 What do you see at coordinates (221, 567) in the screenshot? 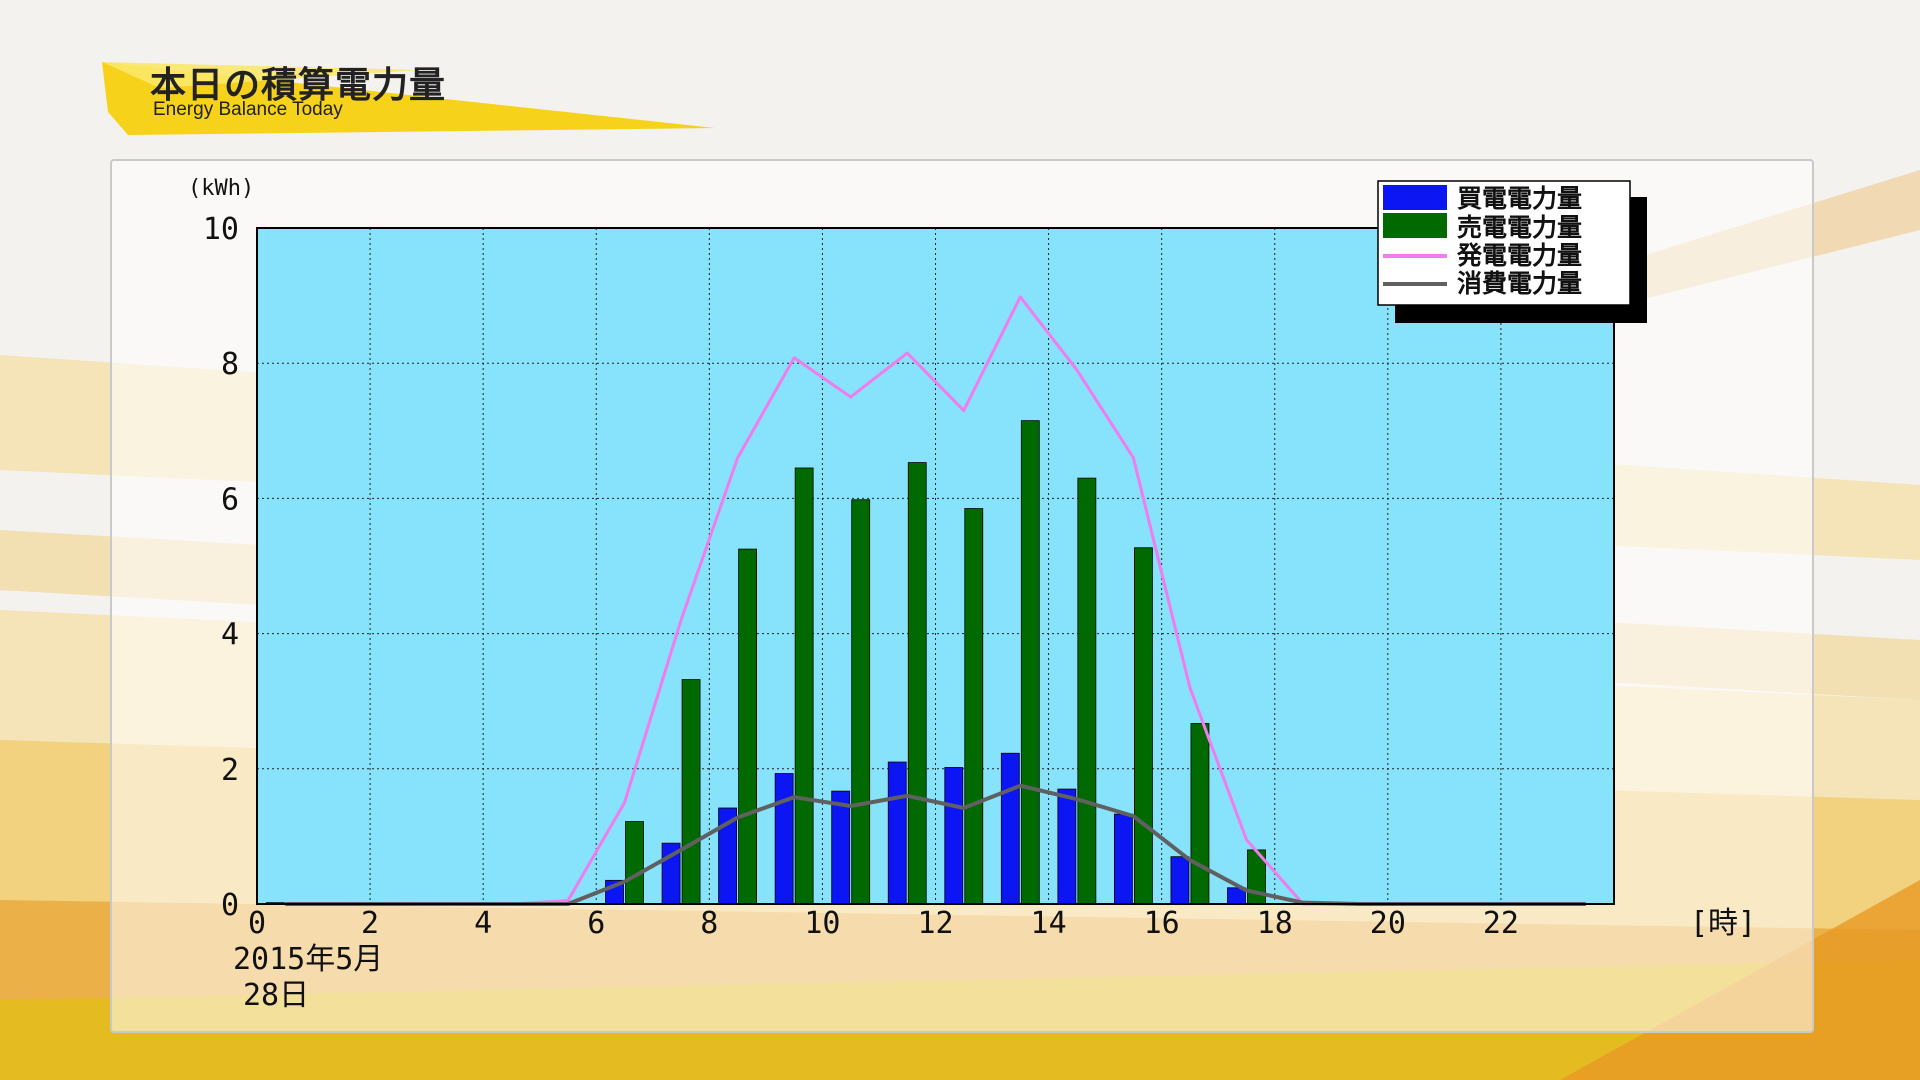
I see `y-tick-labels: 0 2 4 6 8 10` at bounding box center [221, 567].